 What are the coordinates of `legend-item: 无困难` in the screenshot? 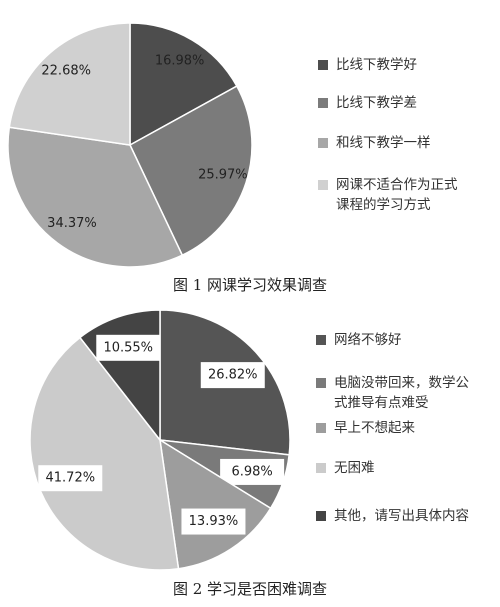 It's located at (396, 468).